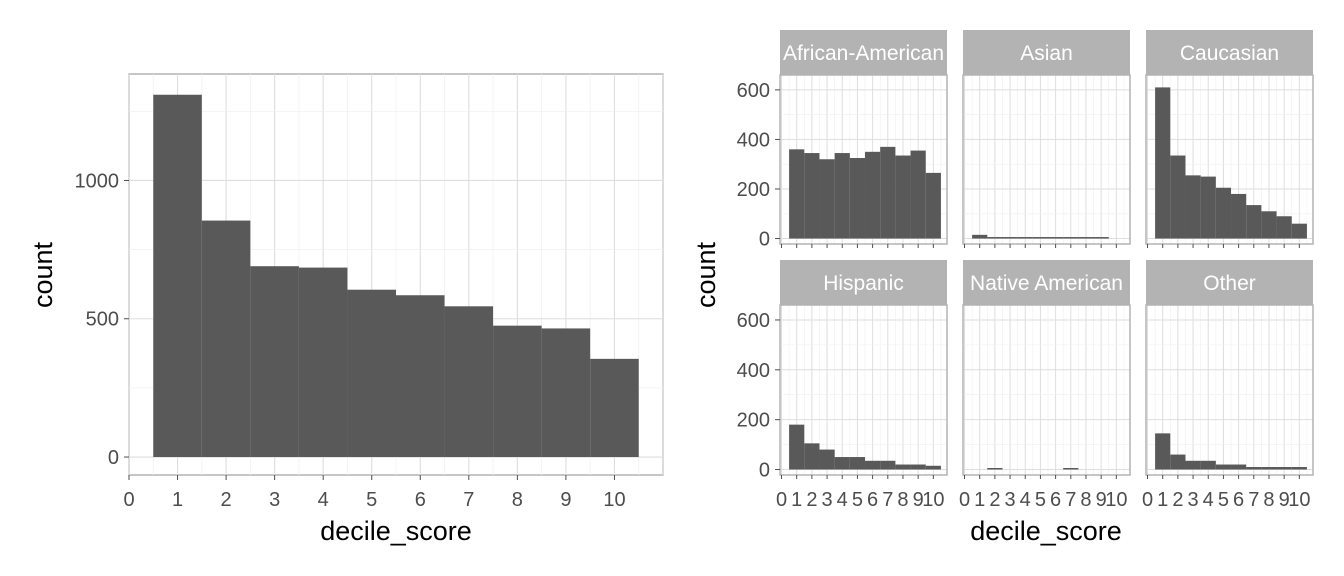  I want to click on facet-panel: African-American, so click(863, 137).